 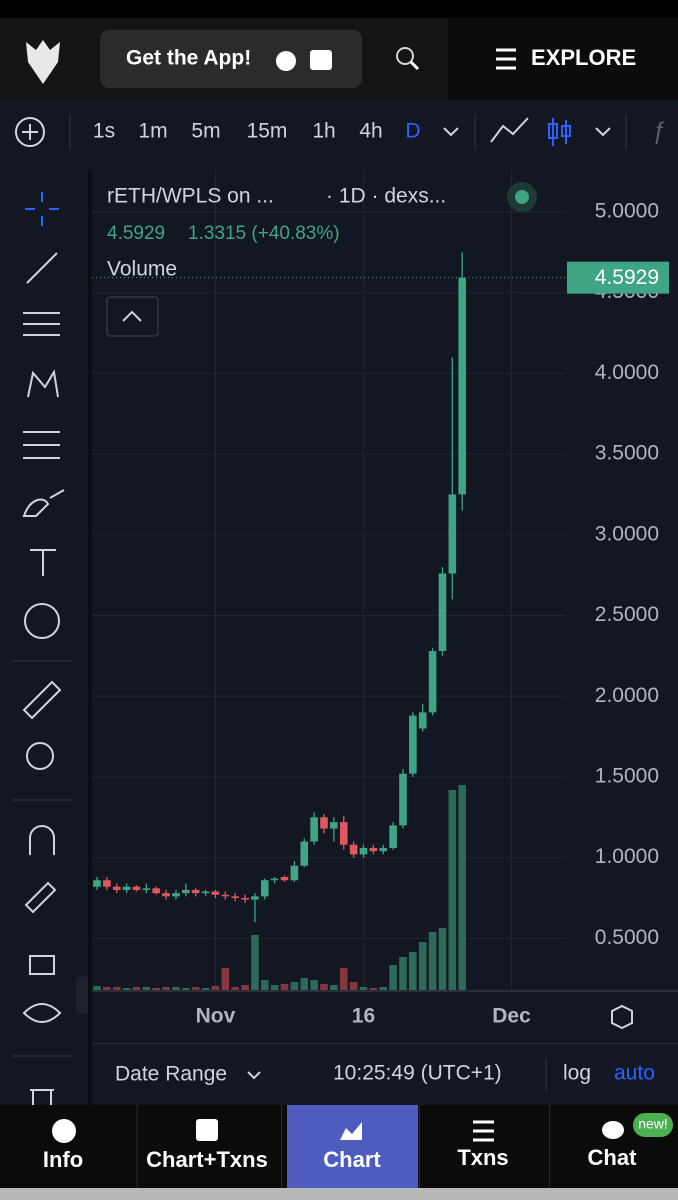 What do you see at coordinates (207, 1130) in the screenshot?
I see `chart-txns-icon` at bounding box center [207, 1130].